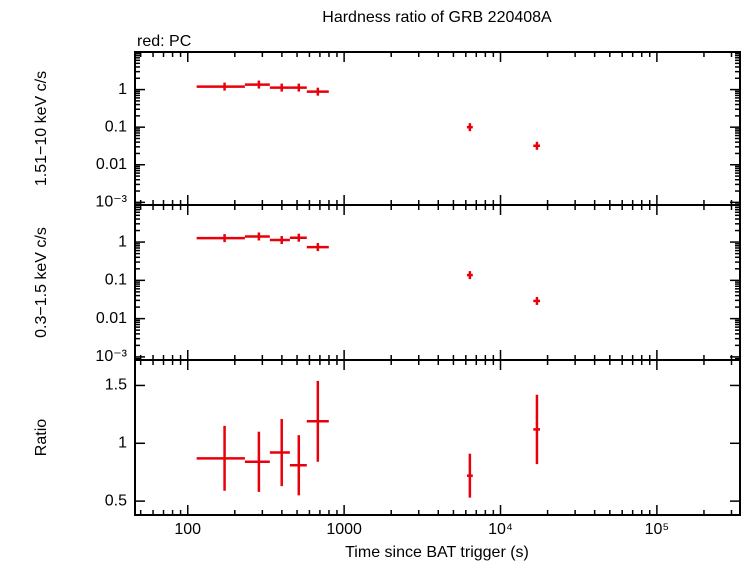 The width and height of the screenshot is (742, 566). Describe the element at coordinates (187, 529) in the screenshot. I see `x-tick-label: 100` at that location.